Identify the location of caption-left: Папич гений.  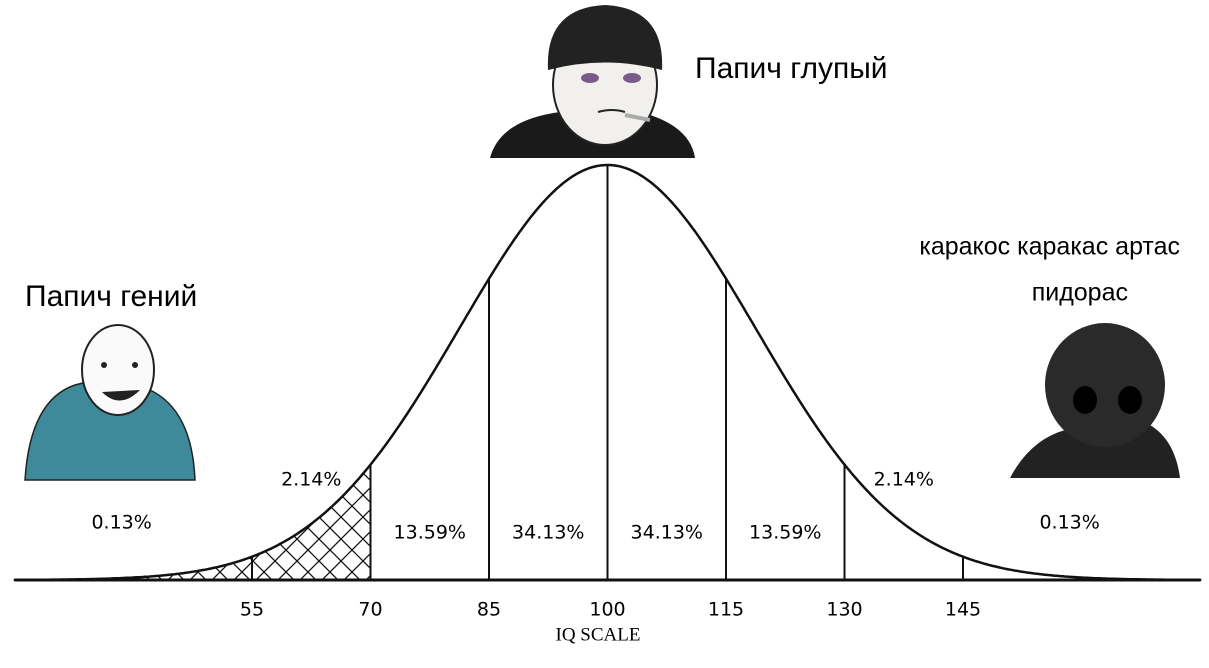
(111, 296).